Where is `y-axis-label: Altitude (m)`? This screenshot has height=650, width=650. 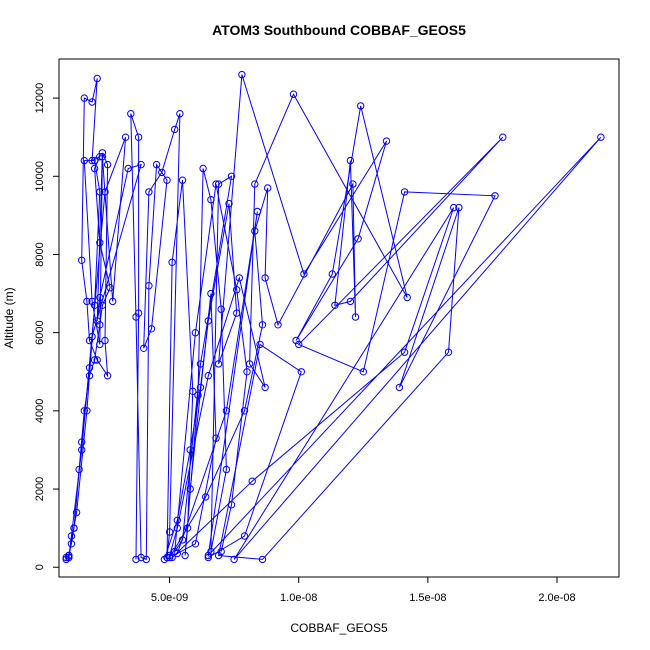 y-axis-label: Altitude (m) is located at coordinates (9, 317).